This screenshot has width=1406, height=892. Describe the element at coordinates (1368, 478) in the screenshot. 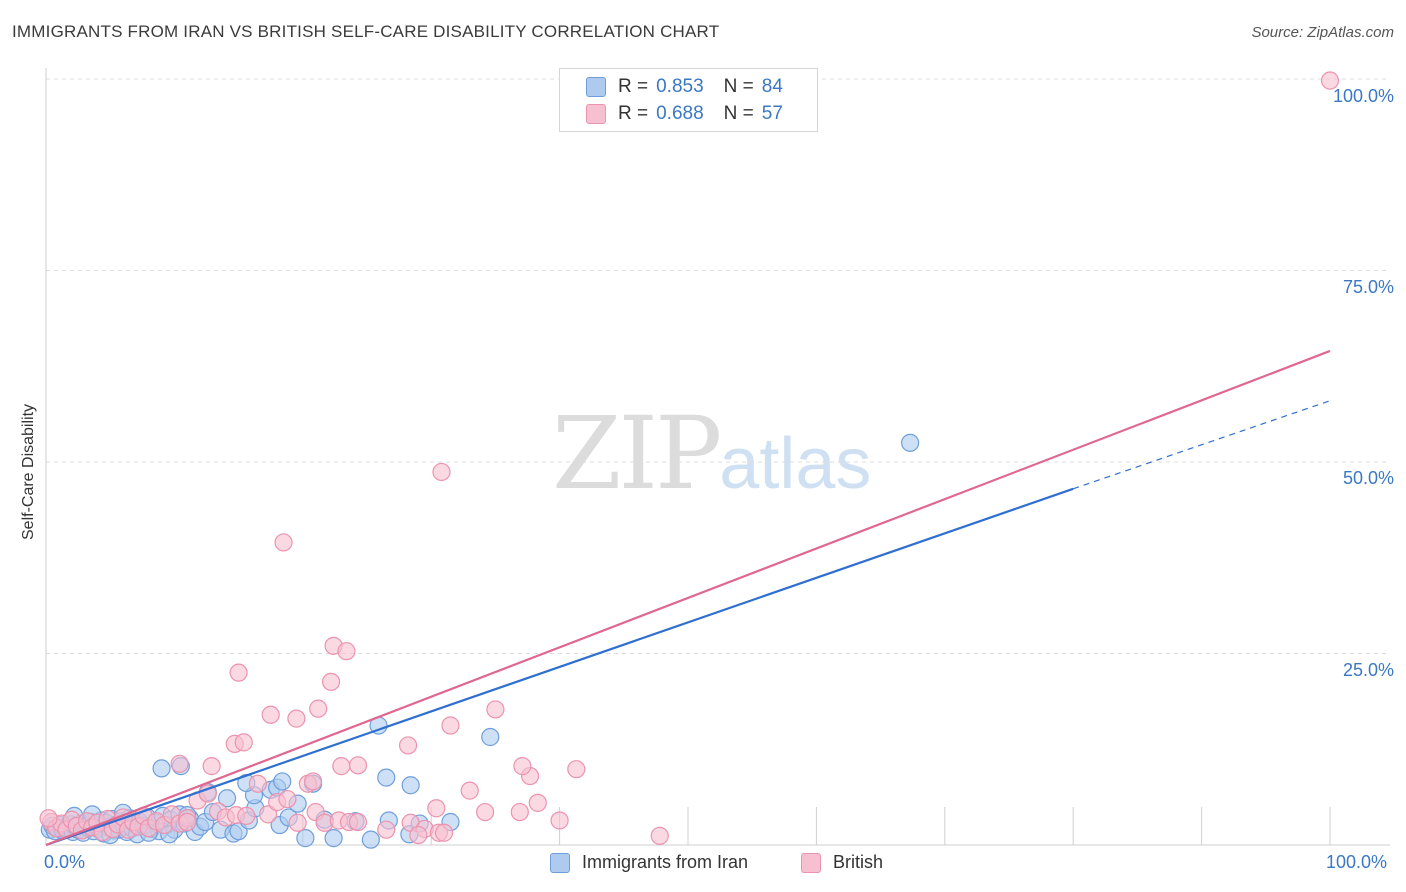

I see `y-tick-50: 50.0%` at that location.